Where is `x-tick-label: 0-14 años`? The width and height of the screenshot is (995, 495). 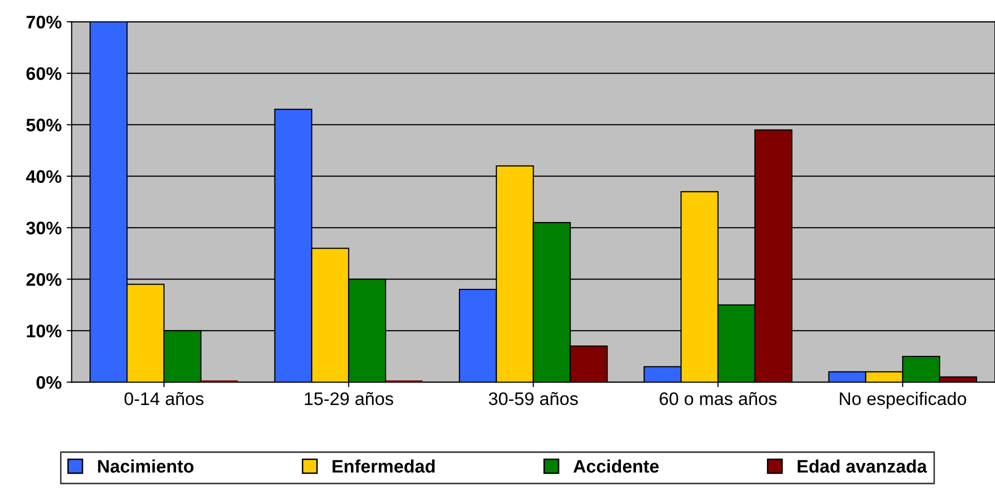 x-tick-label: 0-14 años is located at coordinates (164, 399).